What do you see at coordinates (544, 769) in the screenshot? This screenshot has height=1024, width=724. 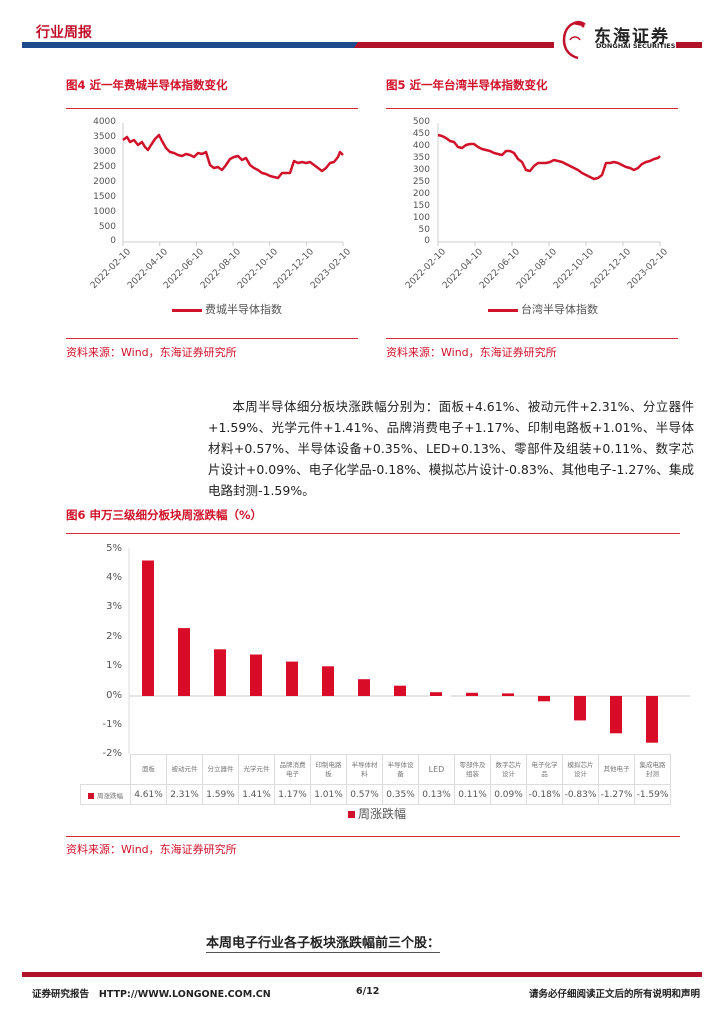 I see `category-cell: 电子化学品` at bounding box center [544, 769].